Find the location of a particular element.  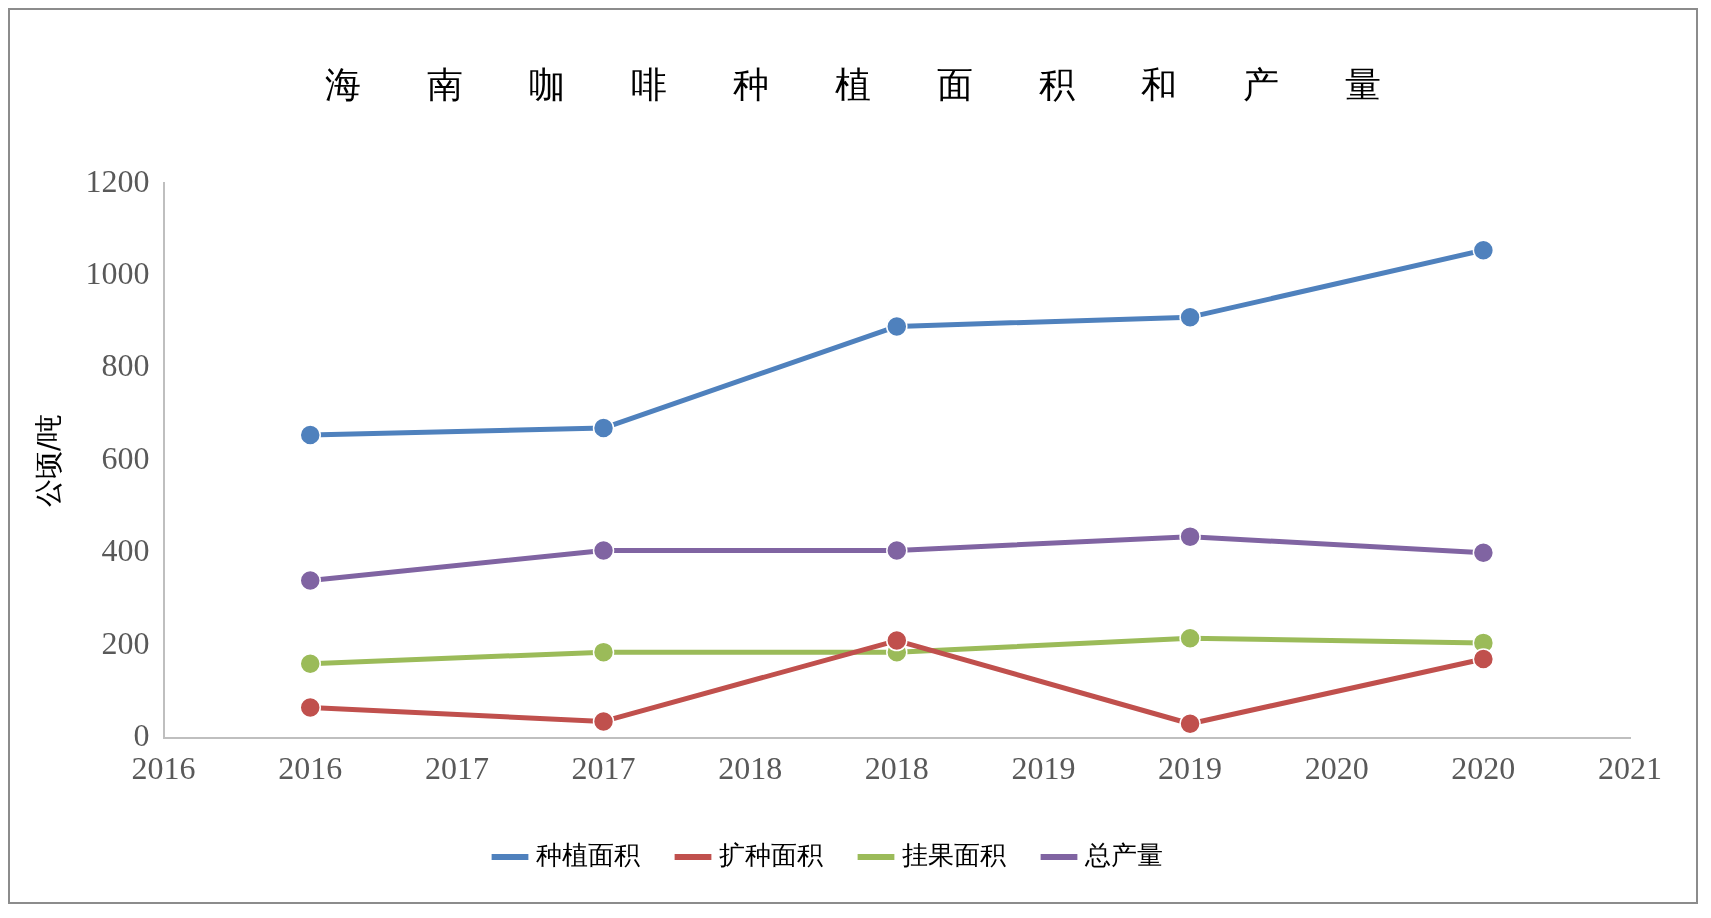

chart-title: 海南咖啡种植面积和产量 is located at coordinates (886, 85).